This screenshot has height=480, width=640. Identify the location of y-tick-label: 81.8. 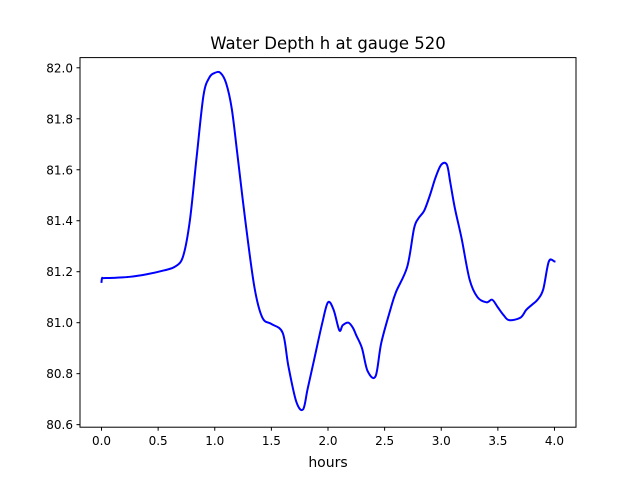
(59, 119).